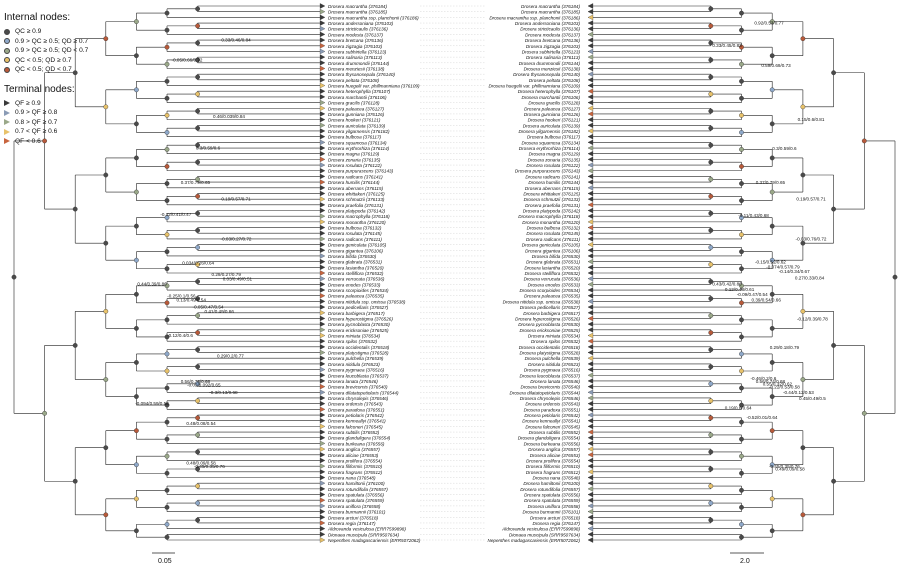 The image size is (910, 565). What do you see at coordinates (366, 529) in the screenshot?
I see `left-tip-label: Aldrovanda vesiculosa (ERR7599898)` at bounding box center [366, 529].